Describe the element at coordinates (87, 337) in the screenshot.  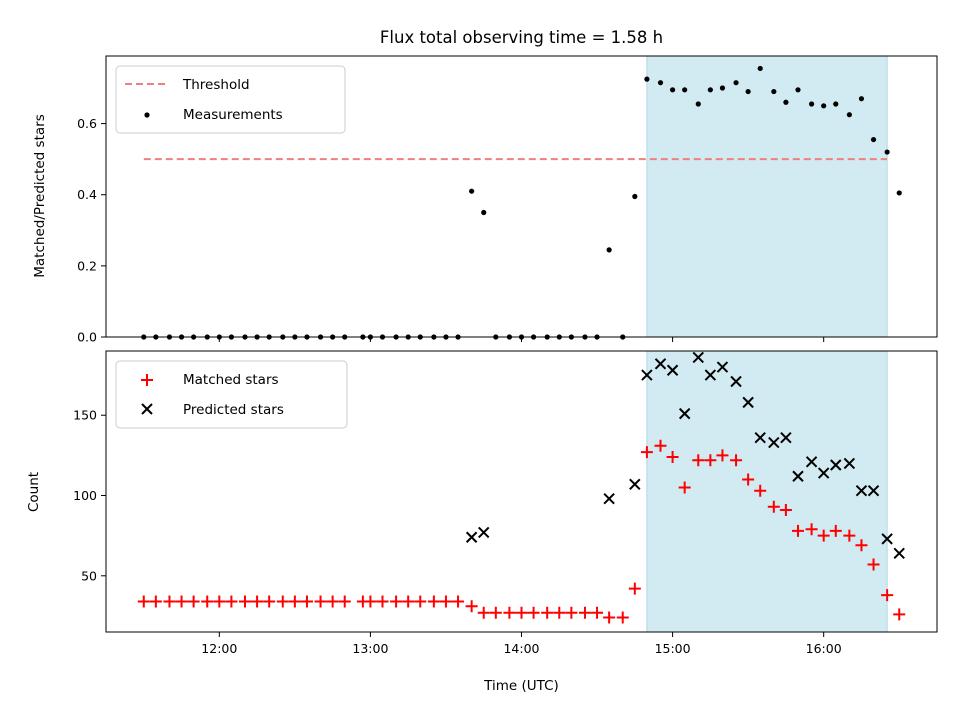
I see `top-ytick-label: 0.0` at that location.